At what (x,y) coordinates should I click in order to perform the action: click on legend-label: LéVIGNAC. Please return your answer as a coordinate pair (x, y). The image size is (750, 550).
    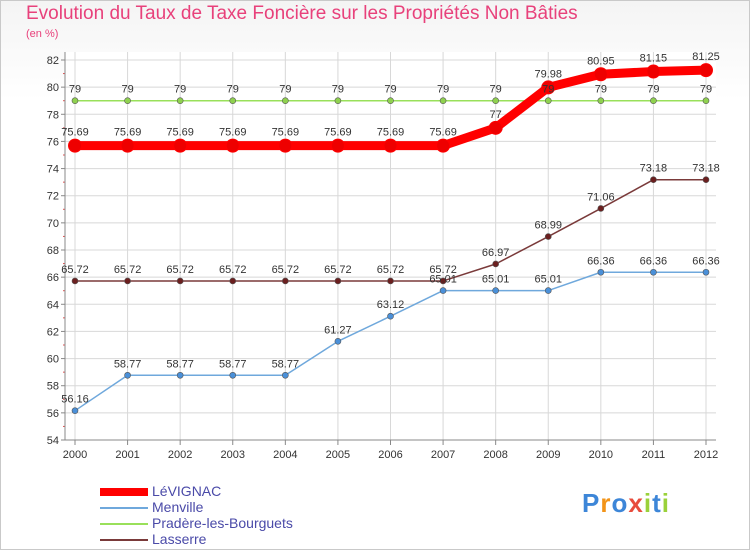
    Looking at the image, I should click on (187, 491).